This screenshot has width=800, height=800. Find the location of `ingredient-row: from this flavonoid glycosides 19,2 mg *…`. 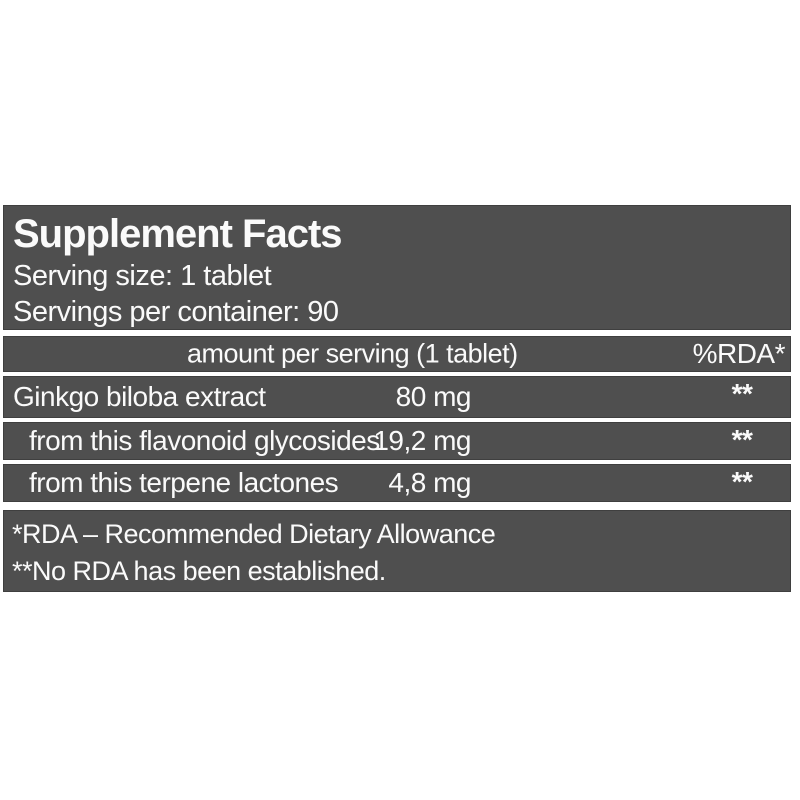

ingredient-row: from this flavonoid glycosides 19,2 mg *… is located at coordinates (397, 441).